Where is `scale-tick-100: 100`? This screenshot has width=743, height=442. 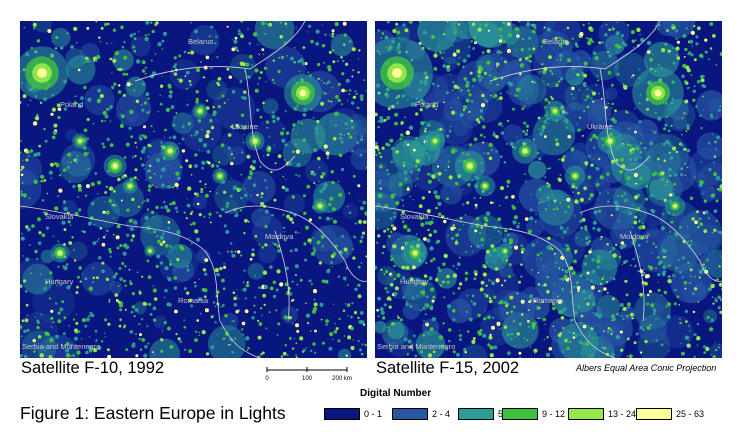 scale-tick-100: 100 is located at coordinates (307, 379).